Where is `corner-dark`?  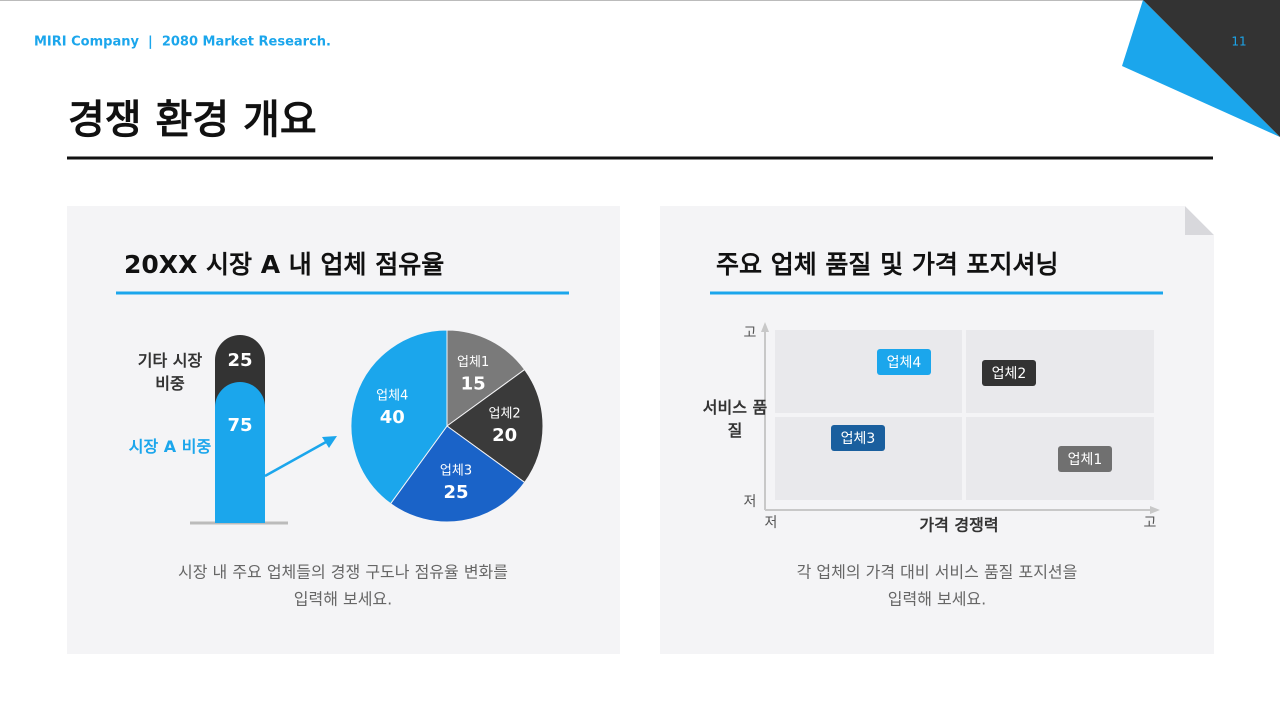 corner-dark is located at coordinates (1211, 68).